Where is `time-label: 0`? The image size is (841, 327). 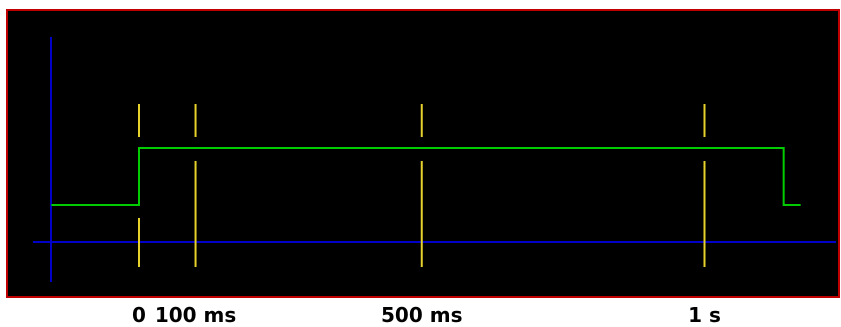 time-label: 0 is located at coordinates (139, 315).